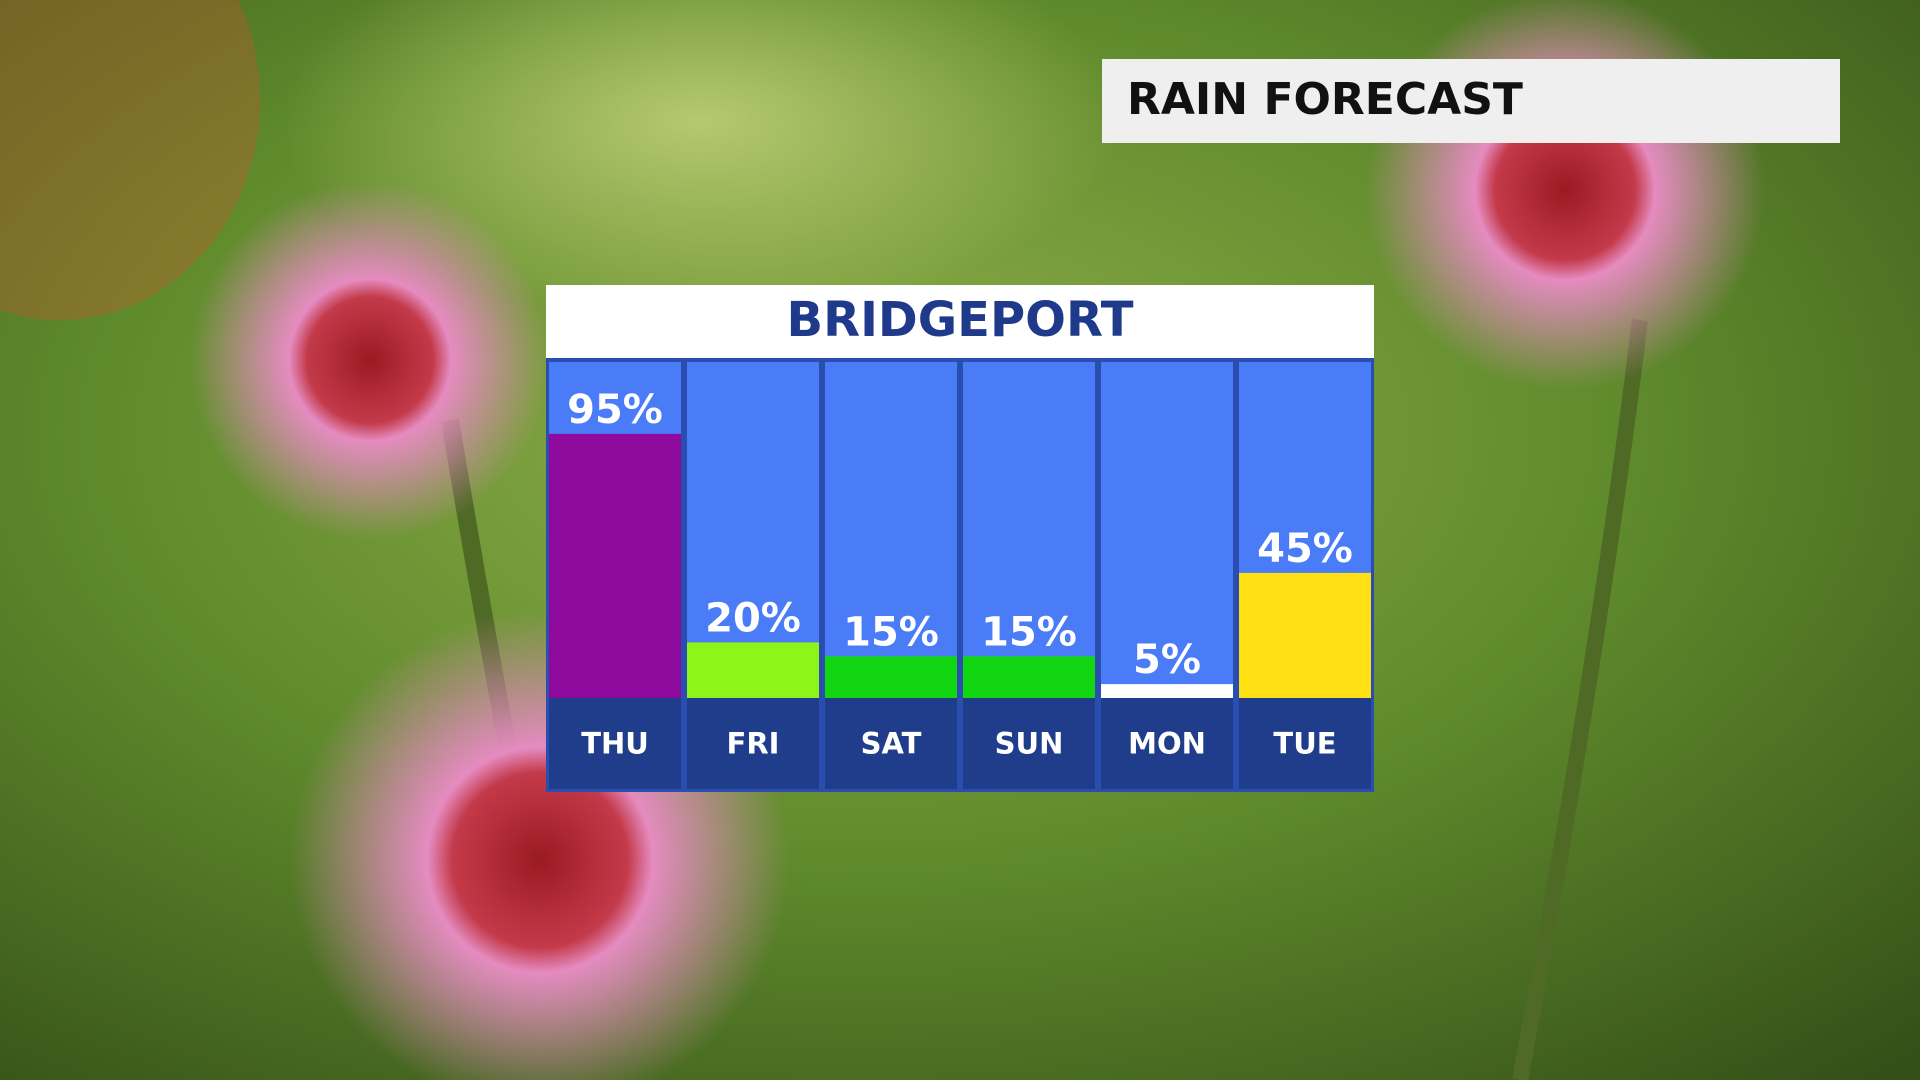  What do you see at coordinates (1305, 549) in the screenshot?
I see `value-label: 45%` at bounding box center [1305, 549].